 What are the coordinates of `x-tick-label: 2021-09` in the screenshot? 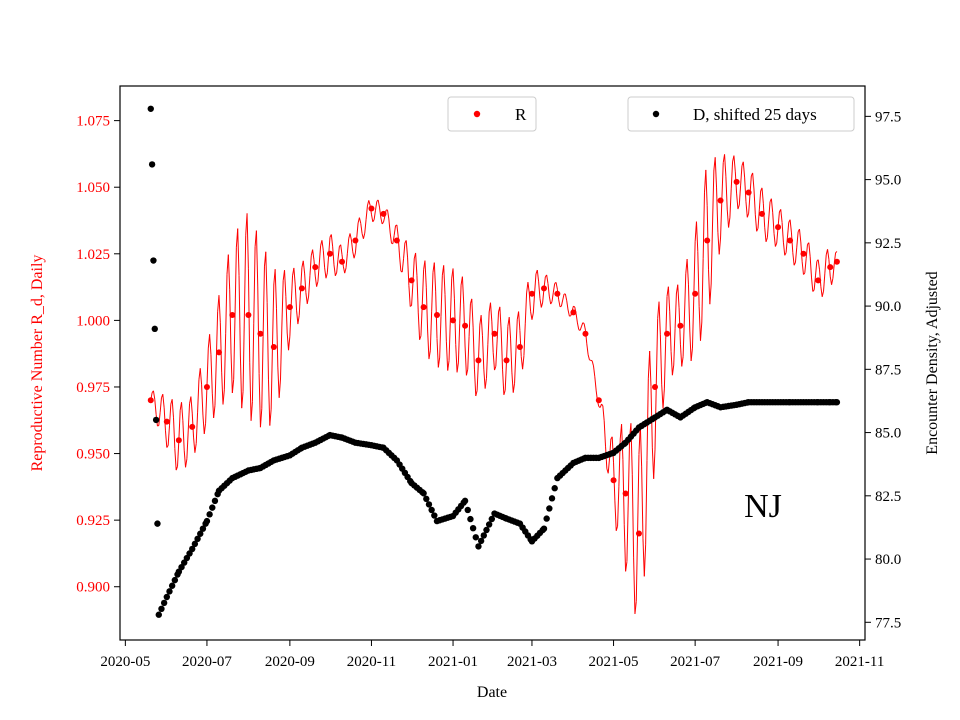 It's located at (778, 662).